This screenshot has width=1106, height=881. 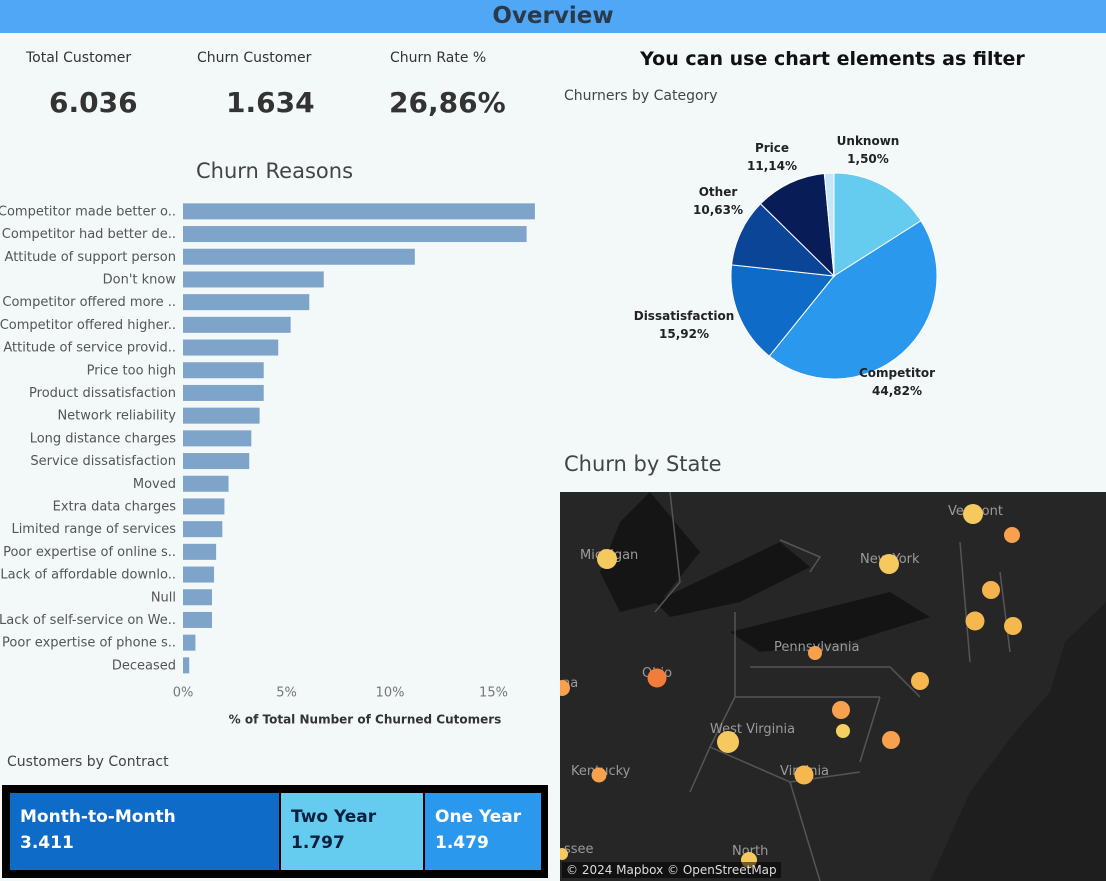 What do you see at coordinates (275, 171) in the screenshot?
I see `churn-reasons-title: Churn Reasons` at bounding box center [275, 171].